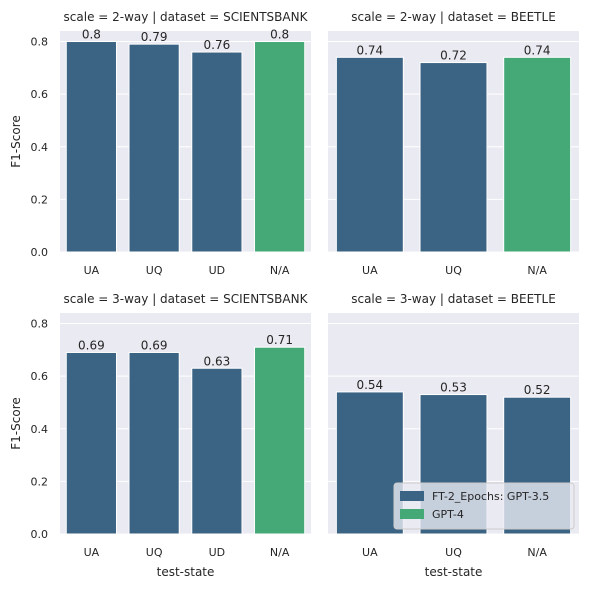 The height and width of the screenshot is (589, 589). I want to click on bar-value-label: 0.54, so click(369, 385).